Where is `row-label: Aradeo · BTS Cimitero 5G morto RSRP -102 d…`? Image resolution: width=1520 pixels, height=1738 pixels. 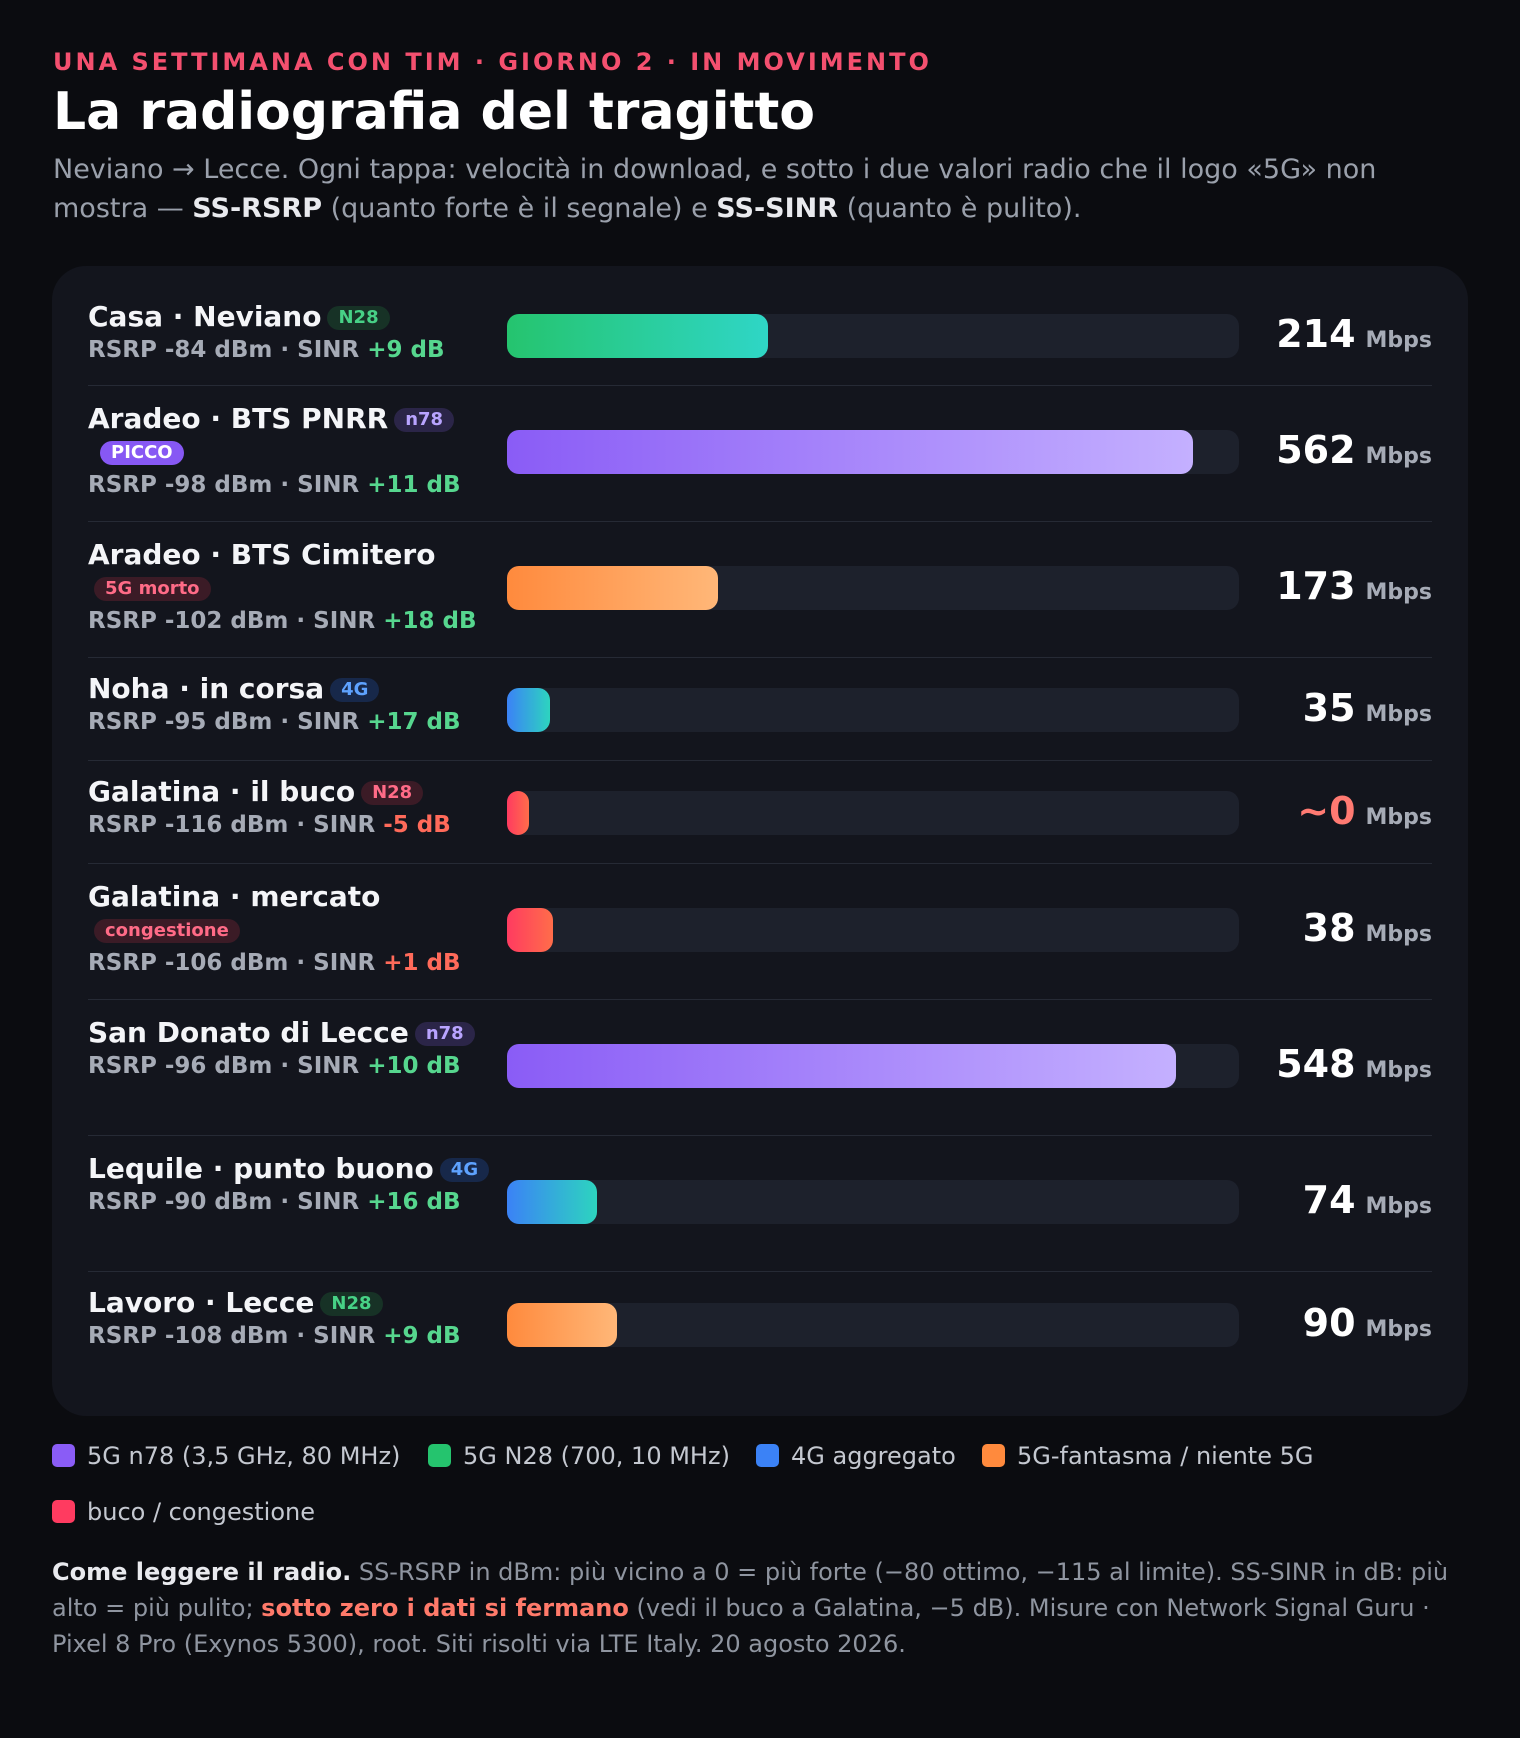 row-label: Aradeo · BTS Cimitero 5G morto RSRP -102 d… is located at coordinates (293, 587).